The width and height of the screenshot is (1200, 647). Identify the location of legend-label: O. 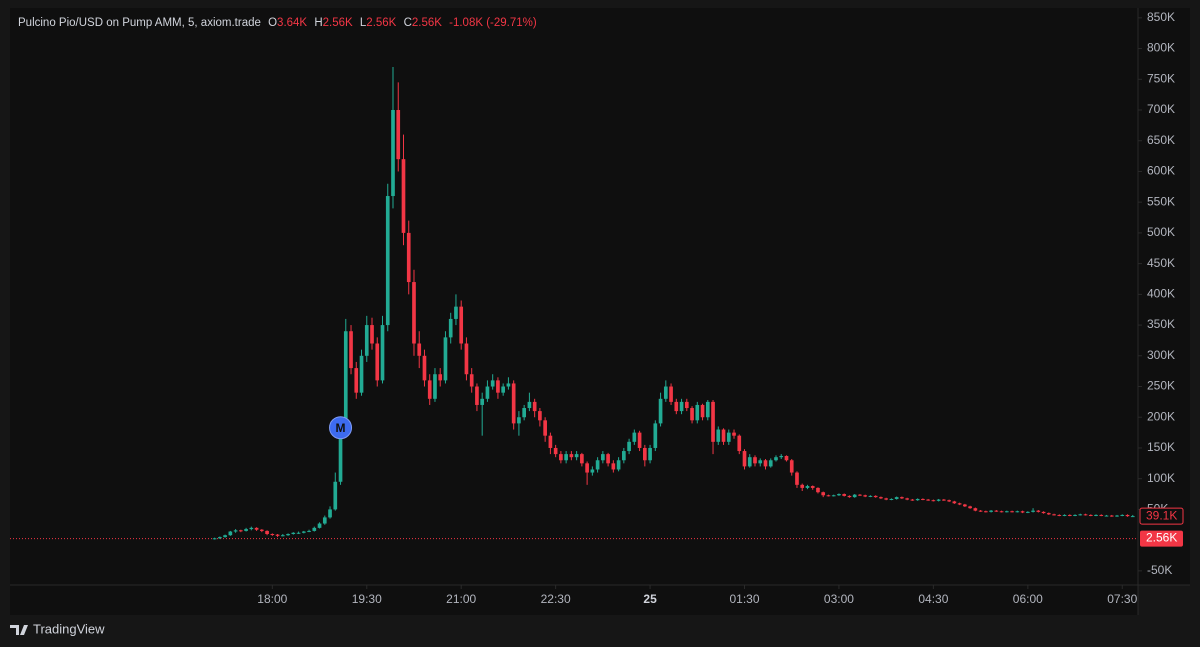
(272, 23).